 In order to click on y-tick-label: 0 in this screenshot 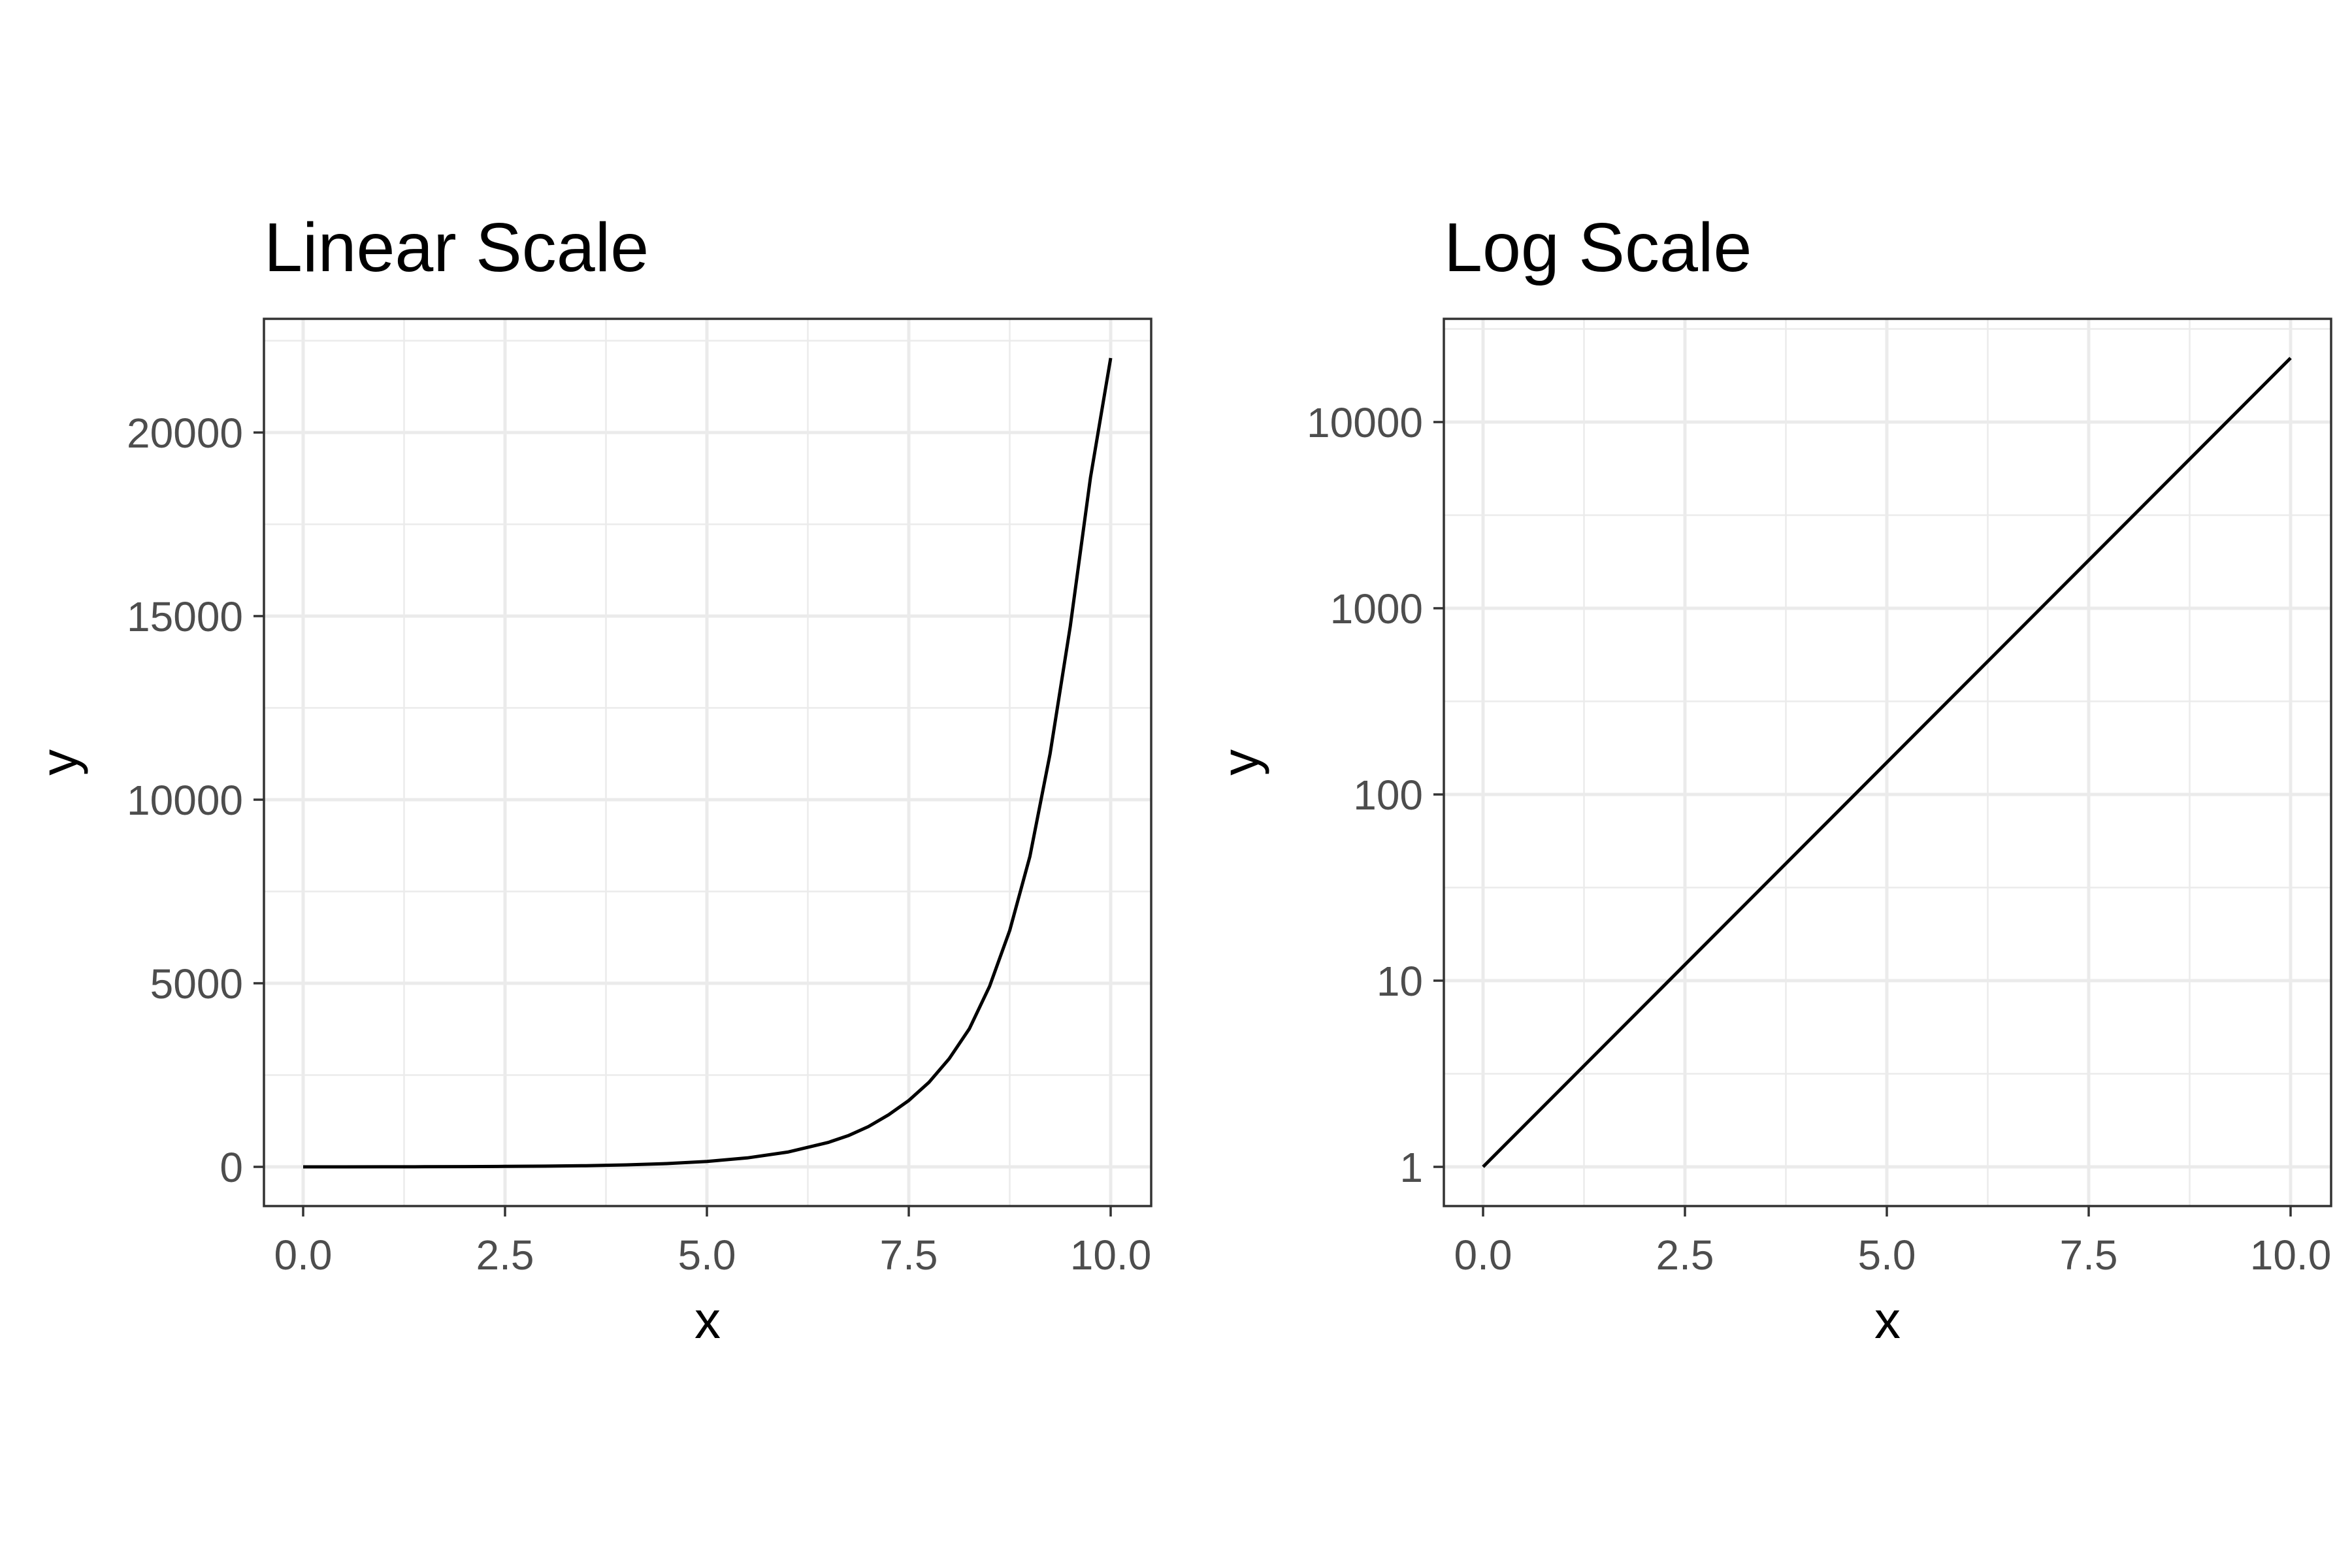, I will do `click(231, 1167)`.